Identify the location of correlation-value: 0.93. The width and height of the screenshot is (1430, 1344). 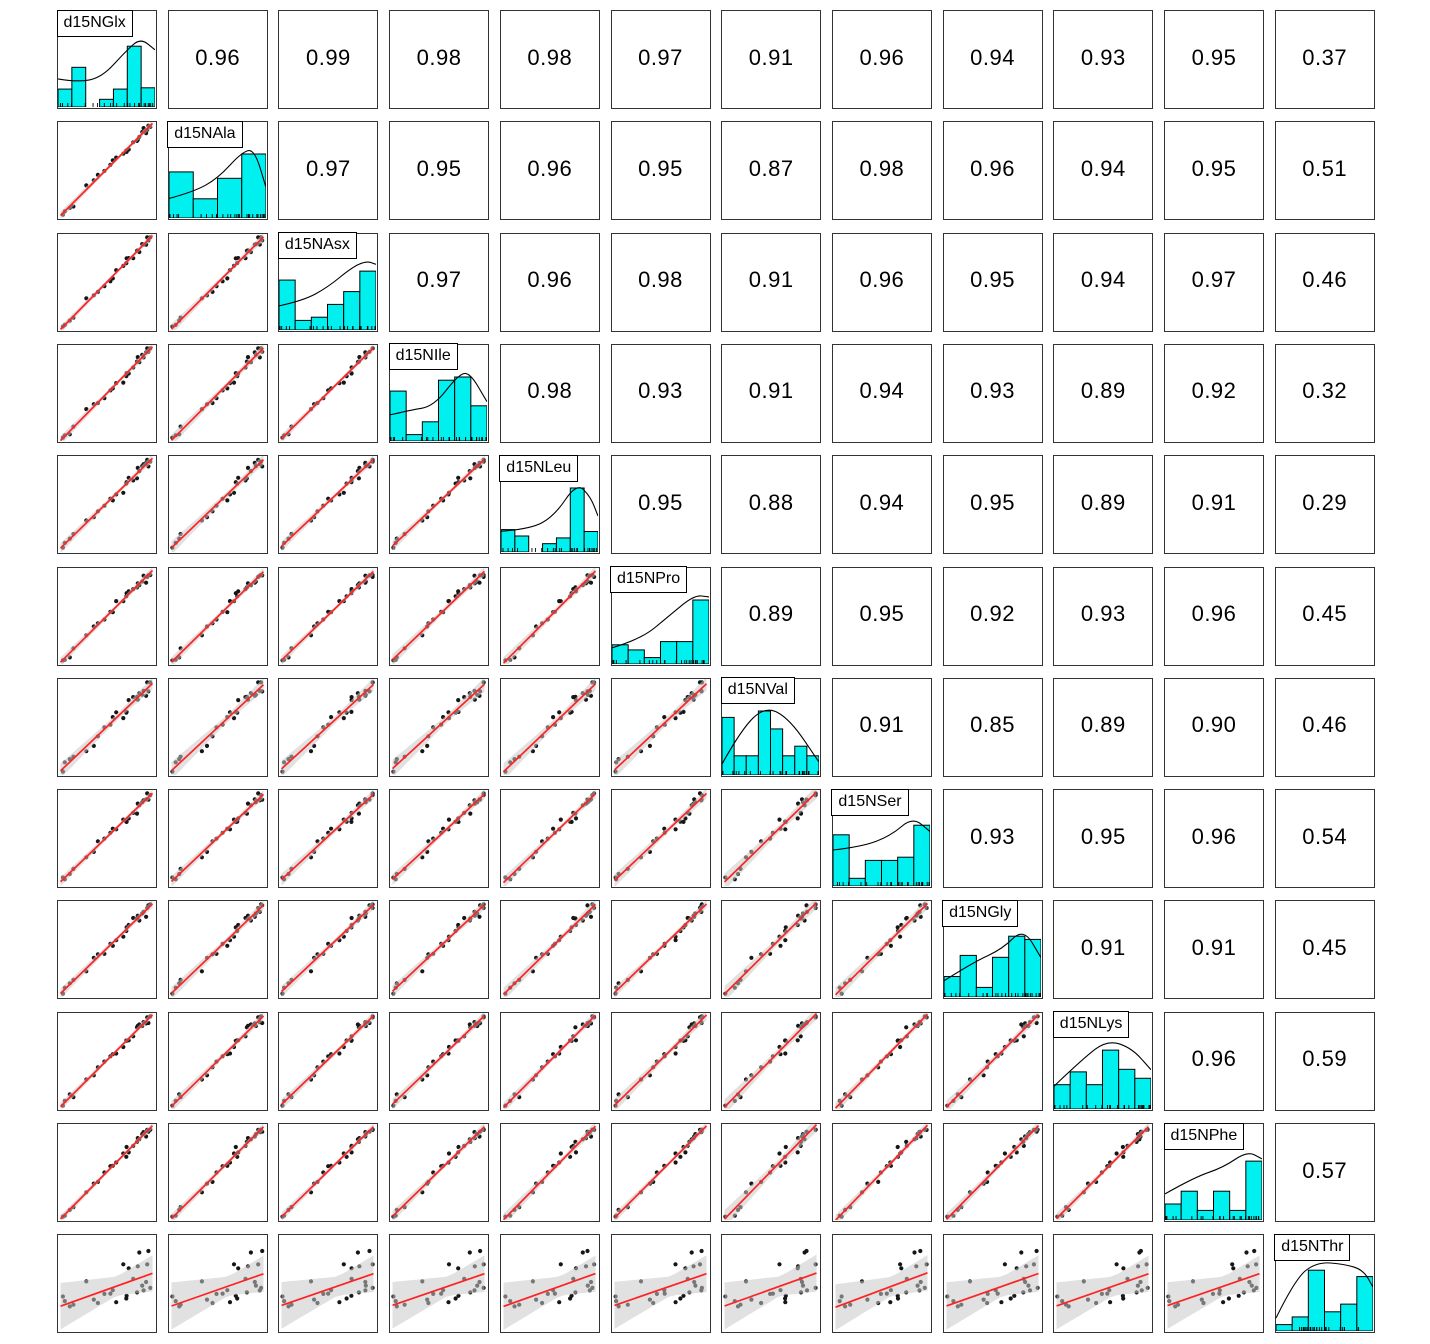
(992, 836).